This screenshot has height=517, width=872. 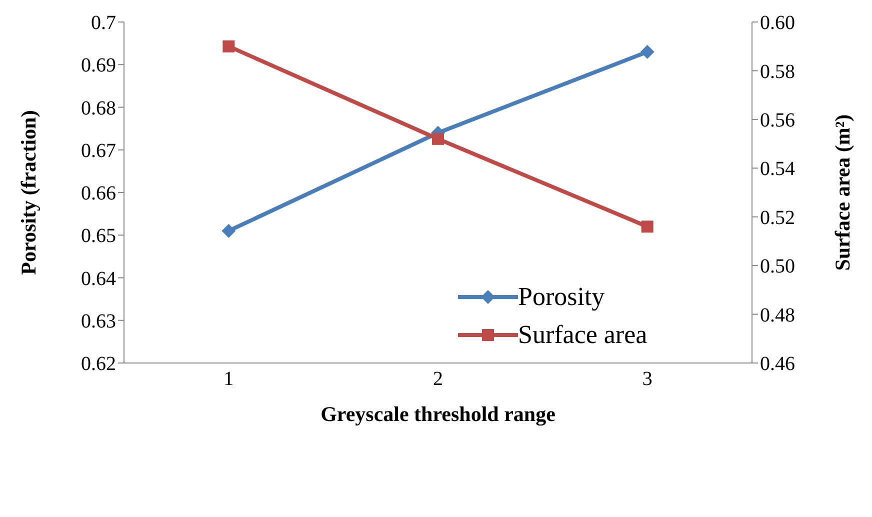 What do you see at coordinates (98, 279) in the screenshot?
I see `y-tick-label: 0.64` at bounding box center [98, 279].